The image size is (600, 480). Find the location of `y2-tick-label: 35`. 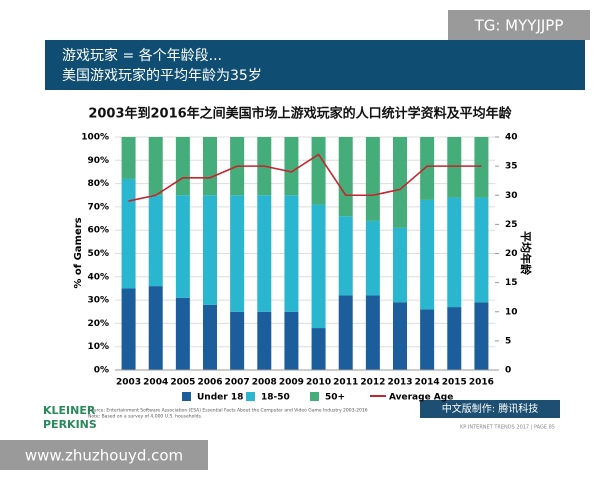

y2-tick-label: 35 is located at coordinates (511, 167).